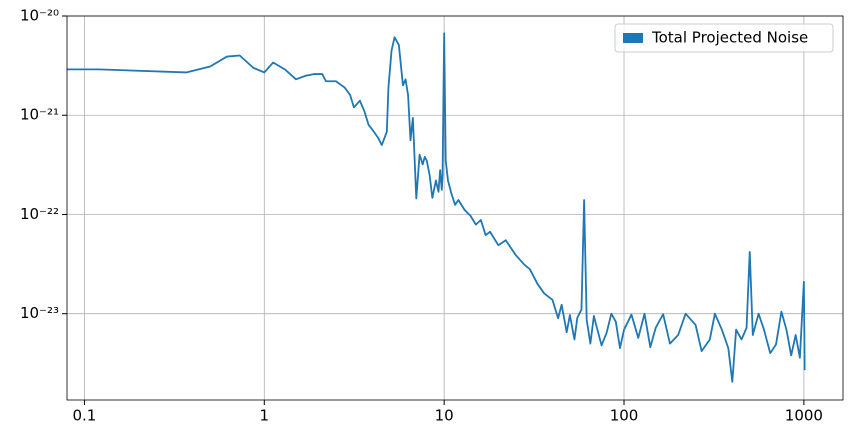  Describe the element at coordinates (624, 416) in the screenshot. I see `x-tick-label: 100` at that location.